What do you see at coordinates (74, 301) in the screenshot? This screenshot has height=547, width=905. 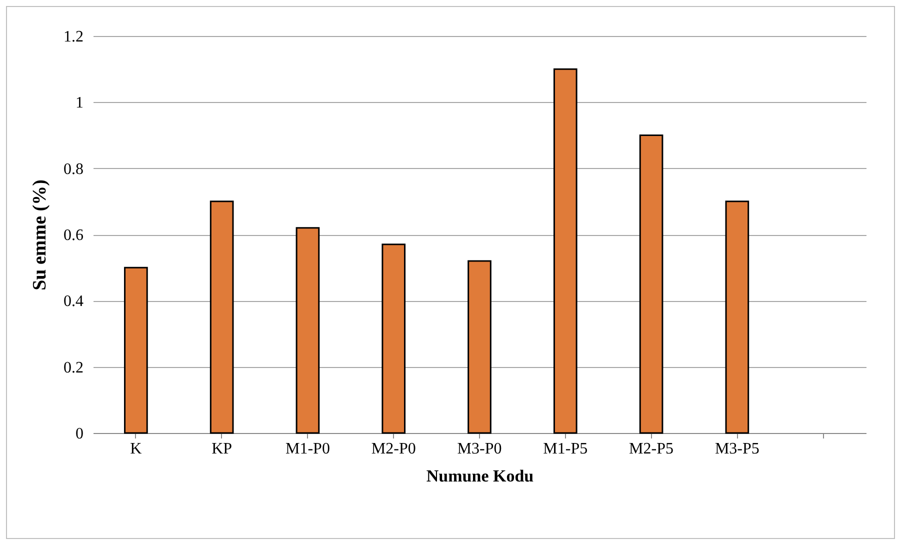 I see `y-tick-label: 0.4` at bounding box center [74, 301].